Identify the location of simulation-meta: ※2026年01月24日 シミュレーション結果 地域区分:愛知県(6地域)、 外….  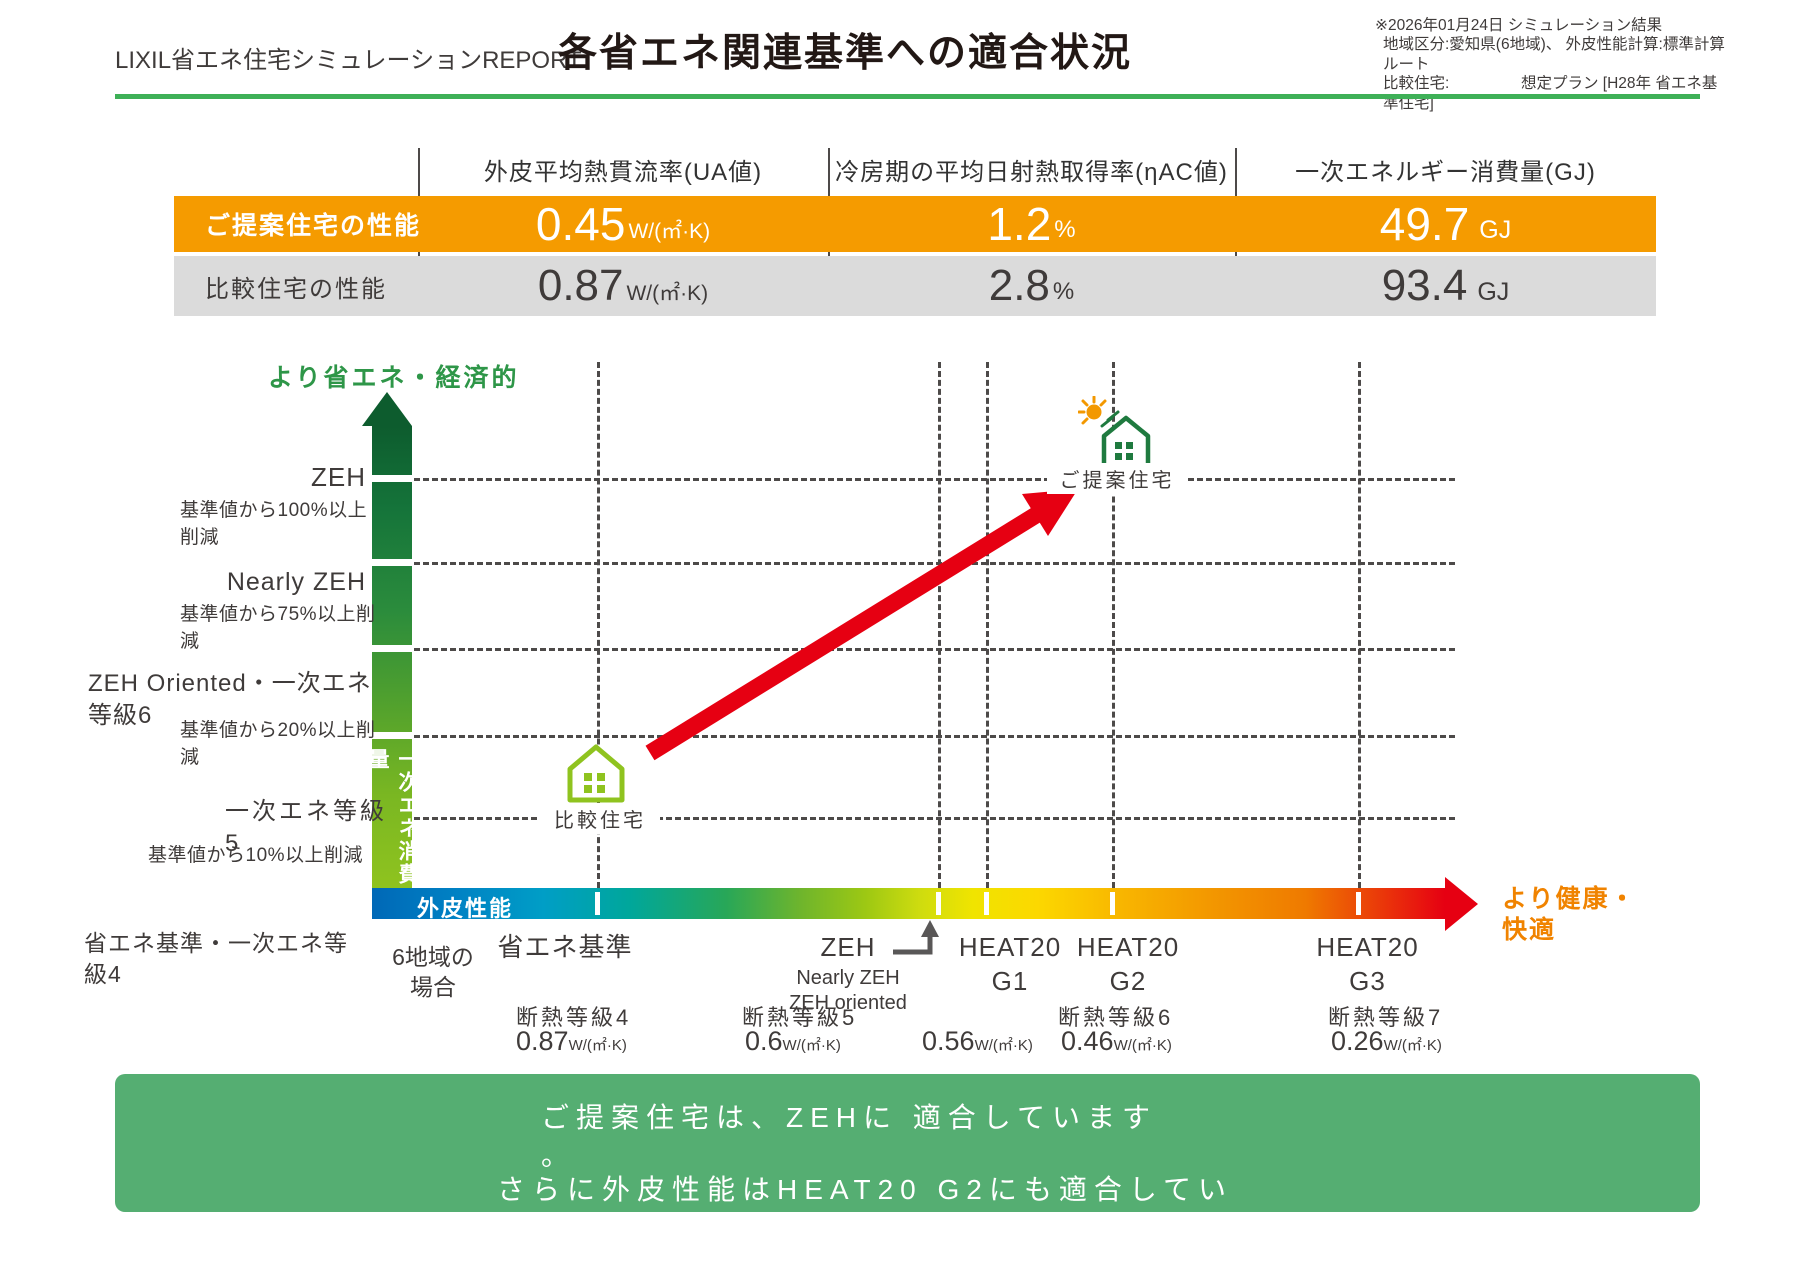
(1551, 64).